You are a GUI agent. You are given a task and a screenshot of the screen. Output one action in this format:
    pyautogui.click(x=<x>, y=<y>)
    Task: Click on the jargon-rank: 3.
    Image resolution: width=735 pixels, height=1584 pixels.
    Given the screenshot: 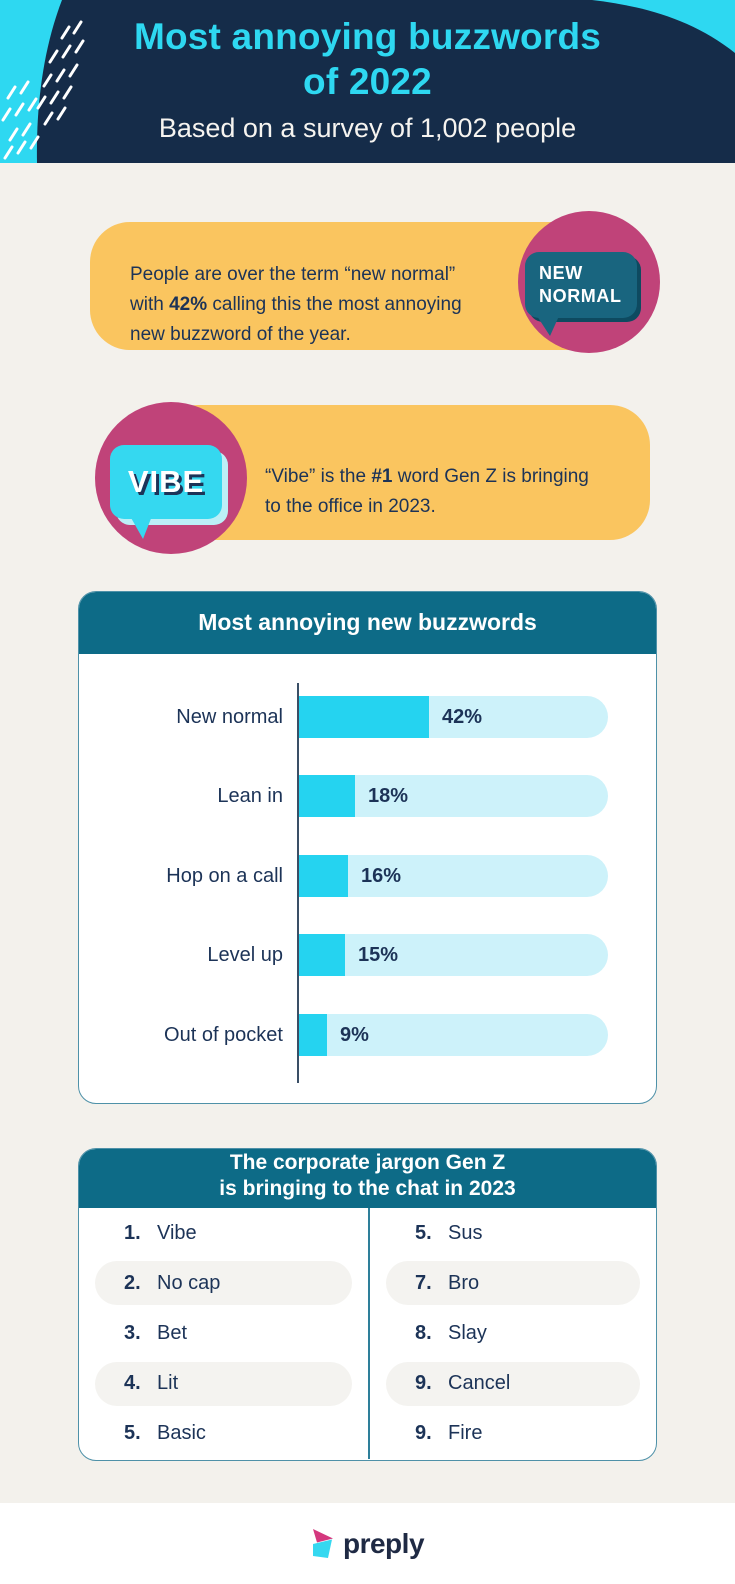 What is the action you would take?
    pyautogui.click(x=132, y=1332)
    